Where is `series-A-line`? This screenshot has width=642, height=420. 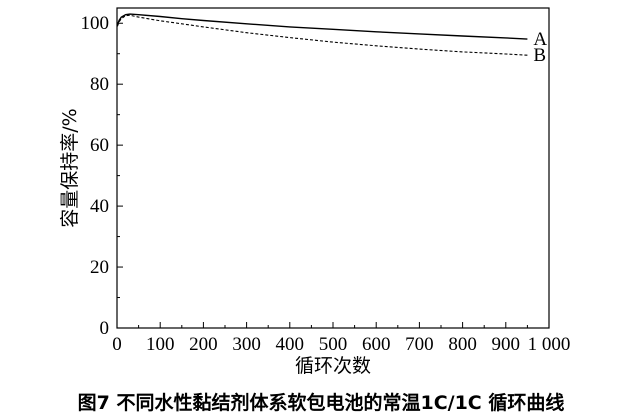 series-A-line is located at coordinates (322, 26).